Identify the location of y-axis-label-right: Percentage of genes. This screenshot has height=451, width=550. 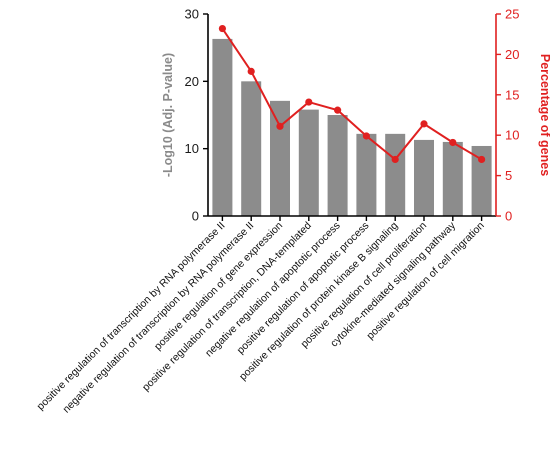
(544, 115).